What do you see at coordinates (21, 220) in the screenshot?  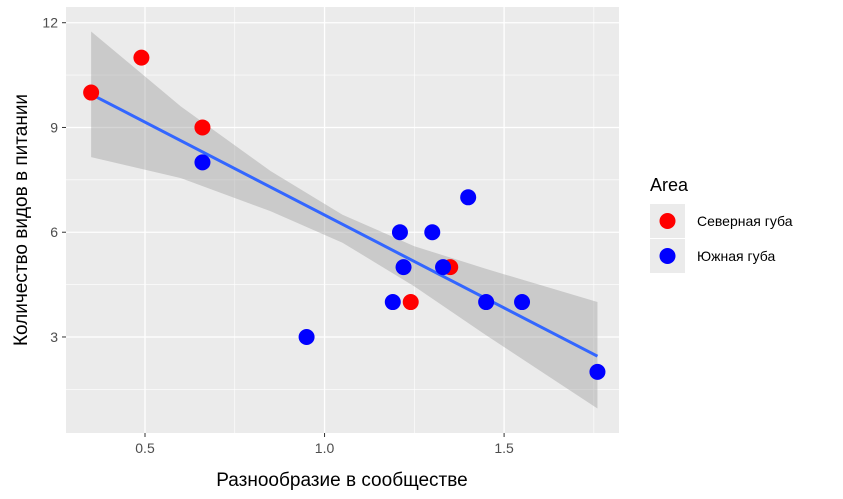 I see `y-axis-title: Количество видов в питании` at bounding box center [21, 220].